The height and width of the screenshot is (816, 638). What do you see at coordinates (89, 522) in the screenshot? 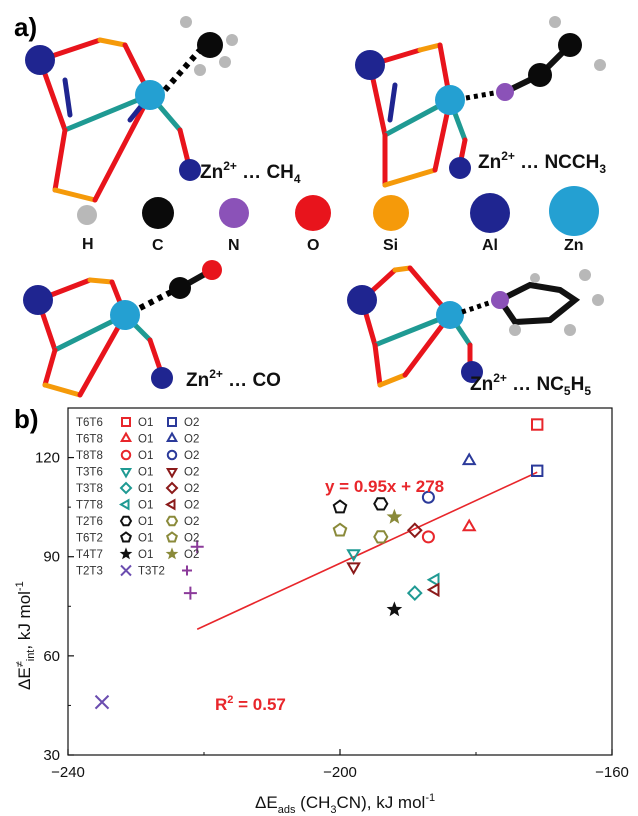
I see `legend-entry-name: T2T6` at bounding box center [89, 522].